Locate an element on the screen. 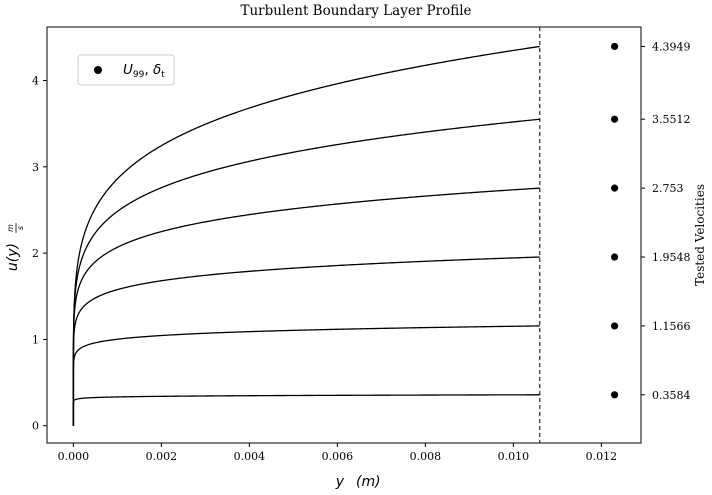 This screenshot has height=495, width=712. y-axis-ticks: 0 1 2 3 4 is located at coordinates (39, 254).